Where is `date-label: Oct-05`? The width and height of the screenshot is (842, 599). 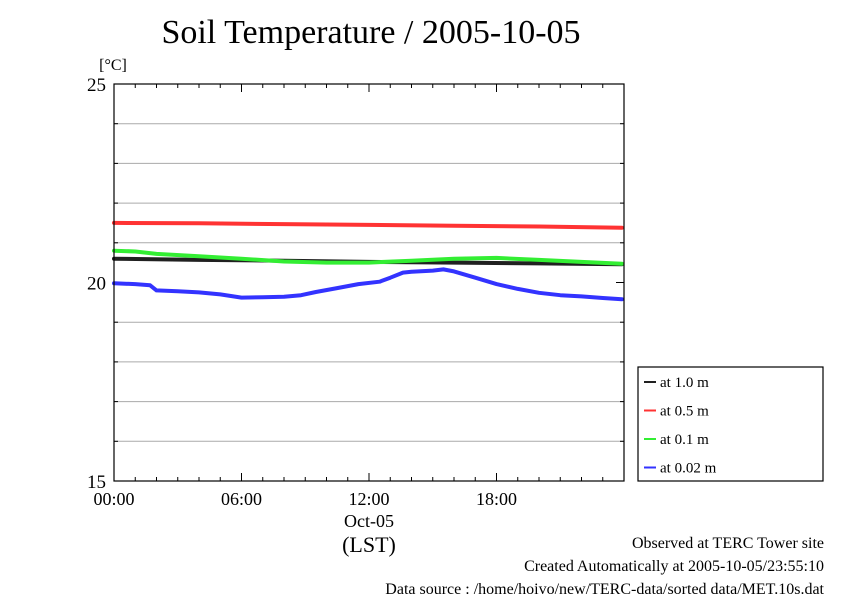 date-label: Oct-05 is located at coordinates (369, 521).